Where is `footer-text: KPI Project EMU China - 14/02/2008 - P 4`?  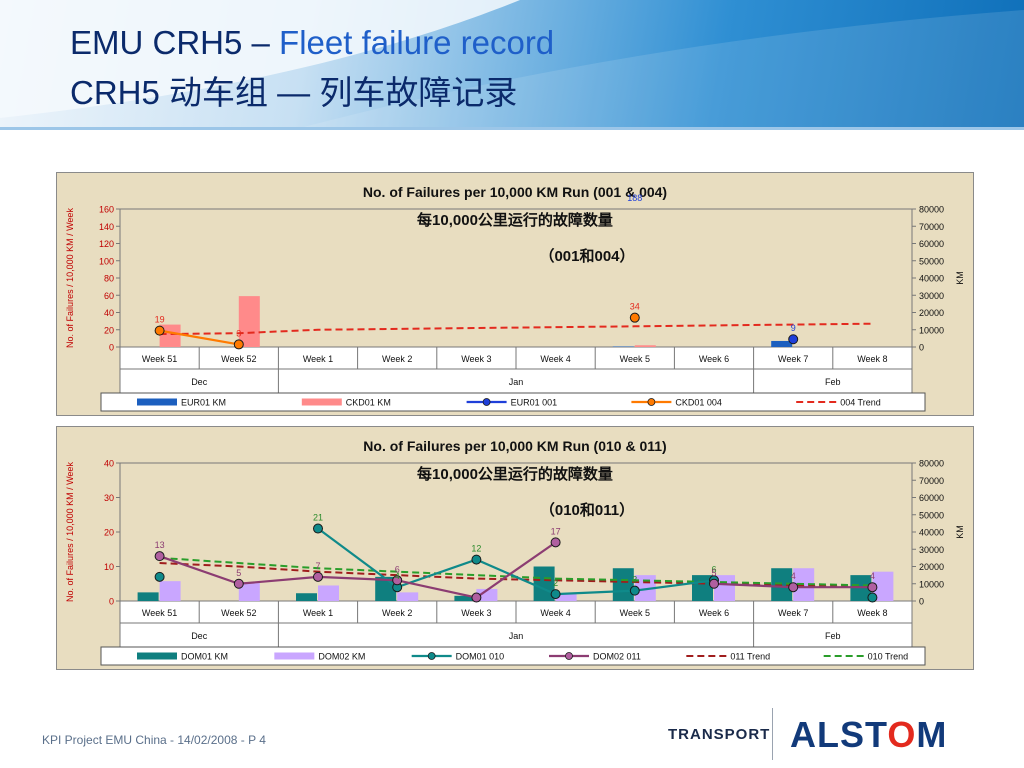
footer-text: KPI Project EMU China - 14/02/2008 - P 4 is located at coordinates (154, 740).